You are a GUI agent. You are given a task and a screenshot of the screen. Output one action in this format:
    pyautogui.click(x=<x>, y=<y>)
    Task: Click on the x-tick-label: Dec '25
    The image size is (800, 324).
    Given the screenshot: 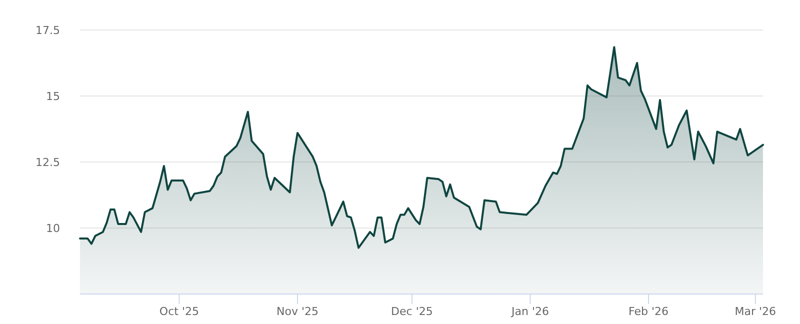 What is the action you would take?
    pyautogui.click(x=412, y=311)
    